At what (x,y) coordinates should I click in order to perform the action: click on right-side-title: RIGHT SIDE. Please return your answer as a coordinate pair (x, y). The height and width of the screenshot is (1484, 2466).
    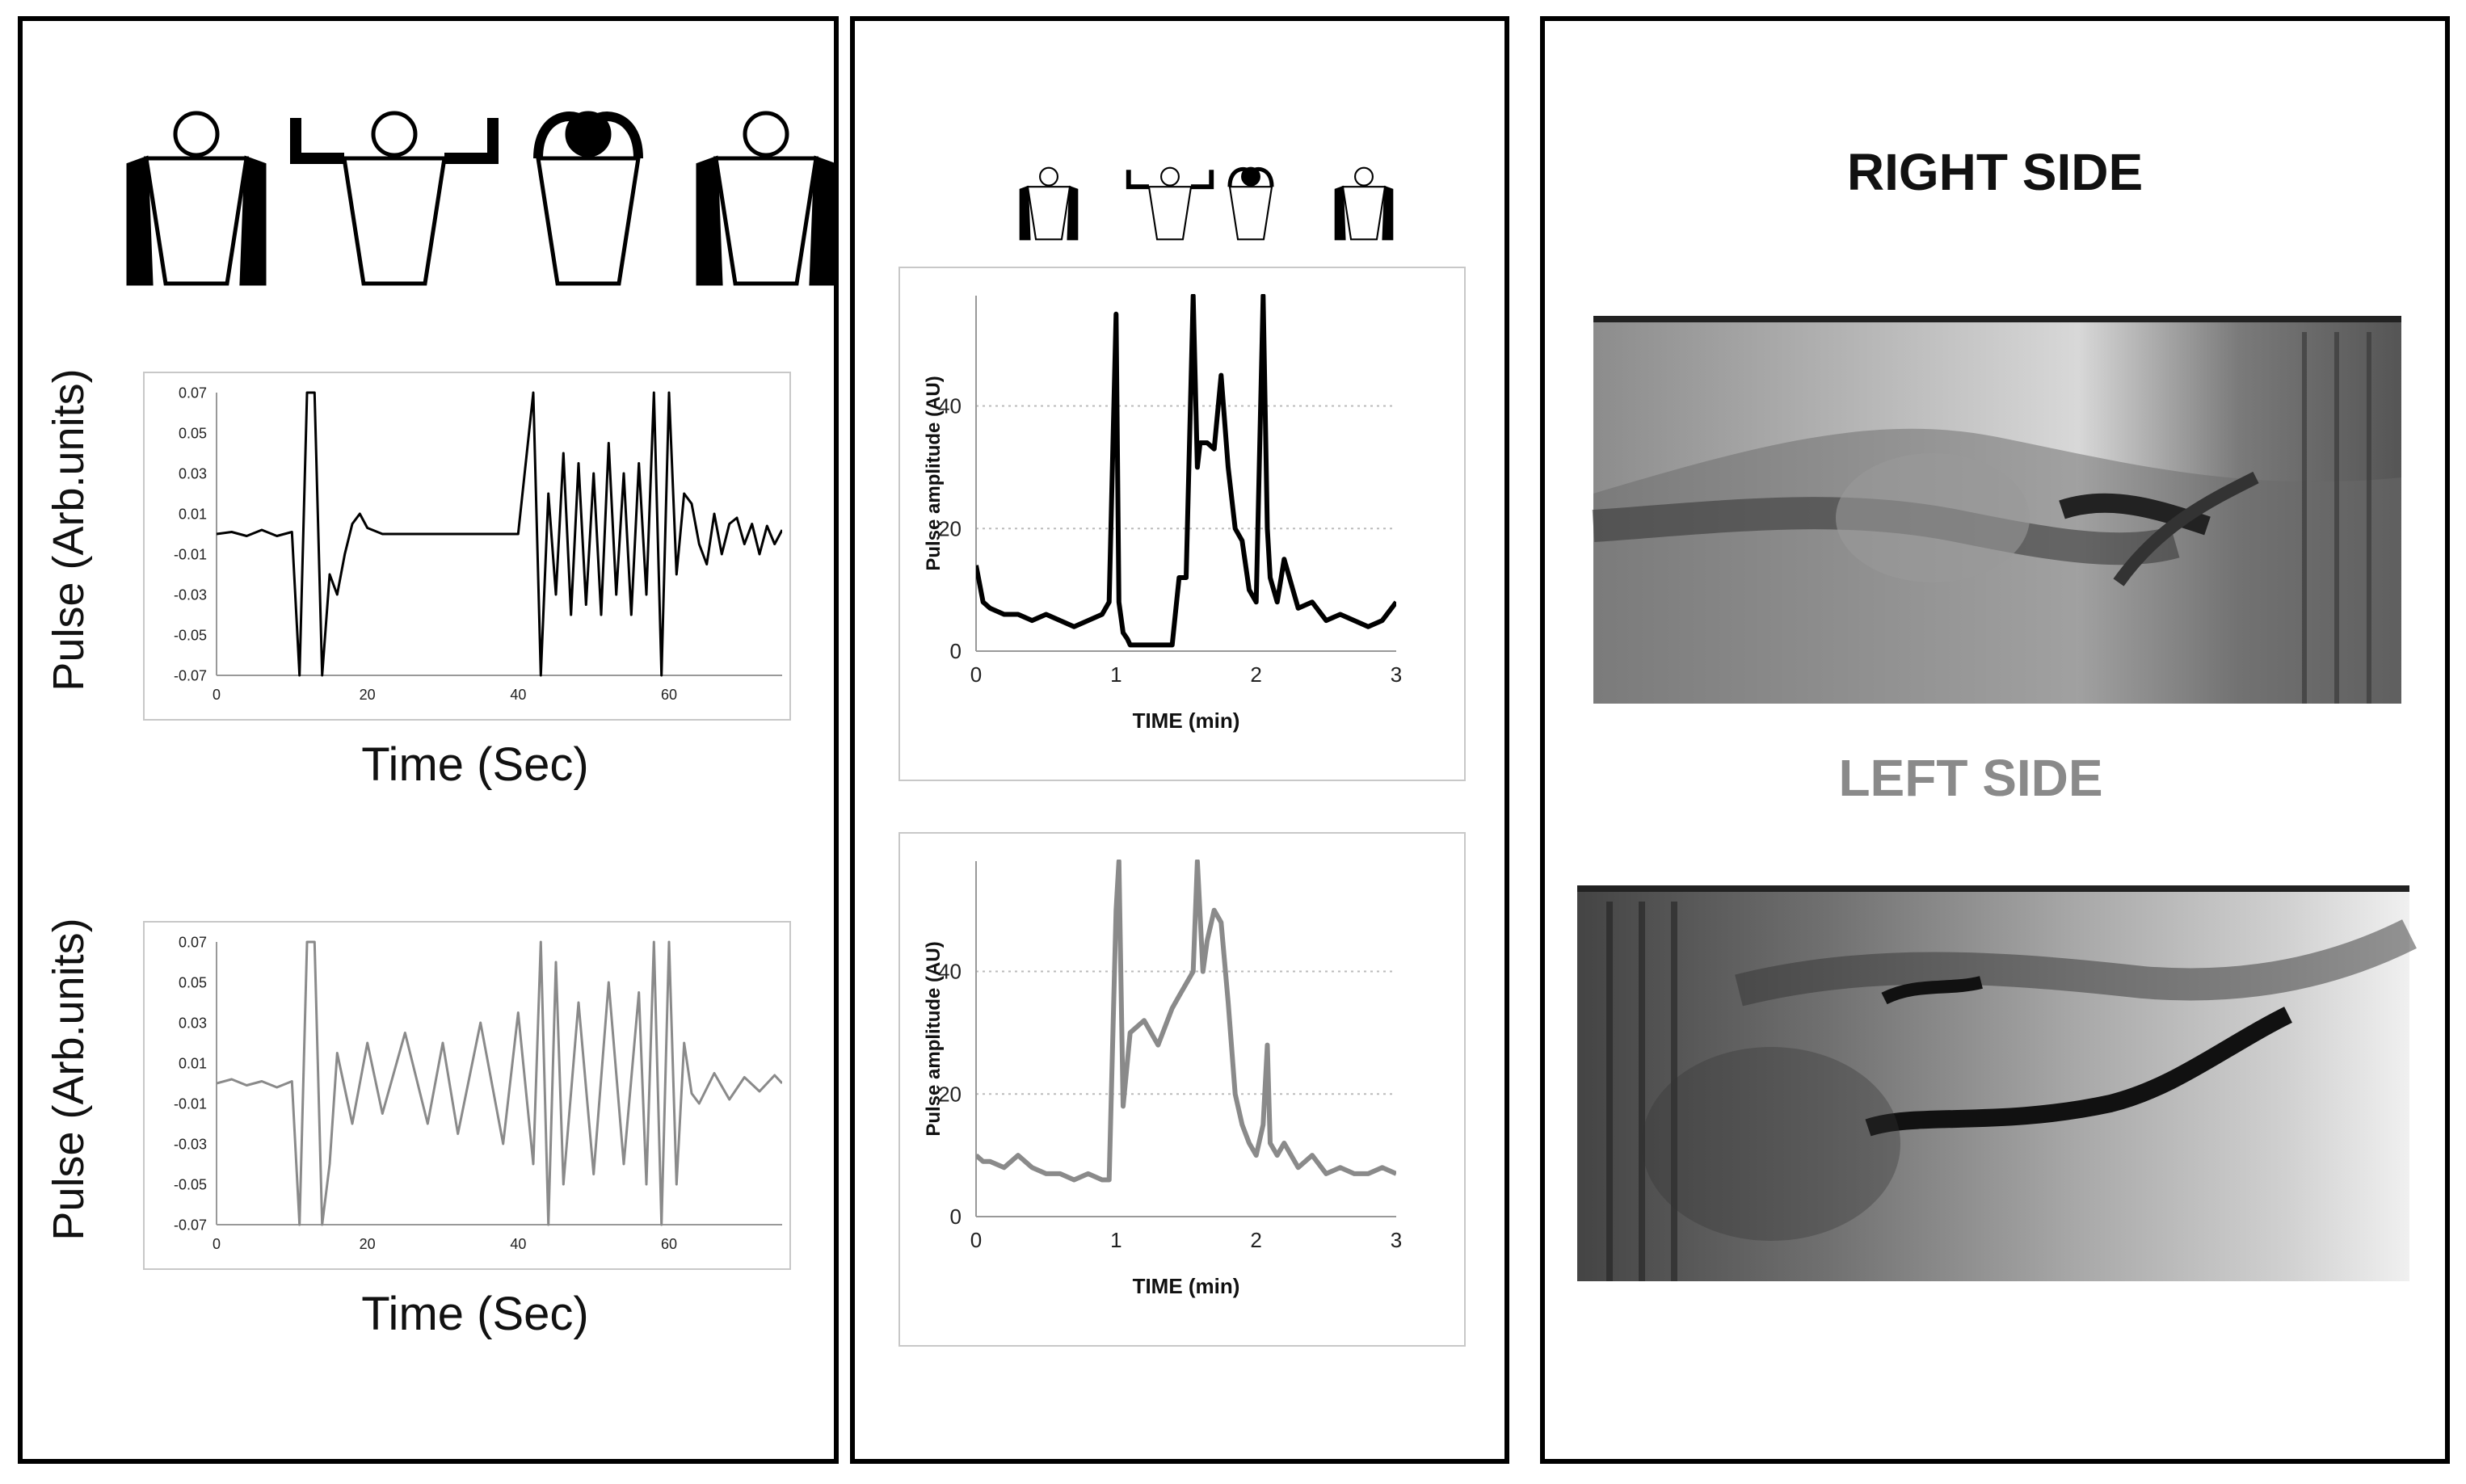
    Looking at the image, I should click on (1995, 172).